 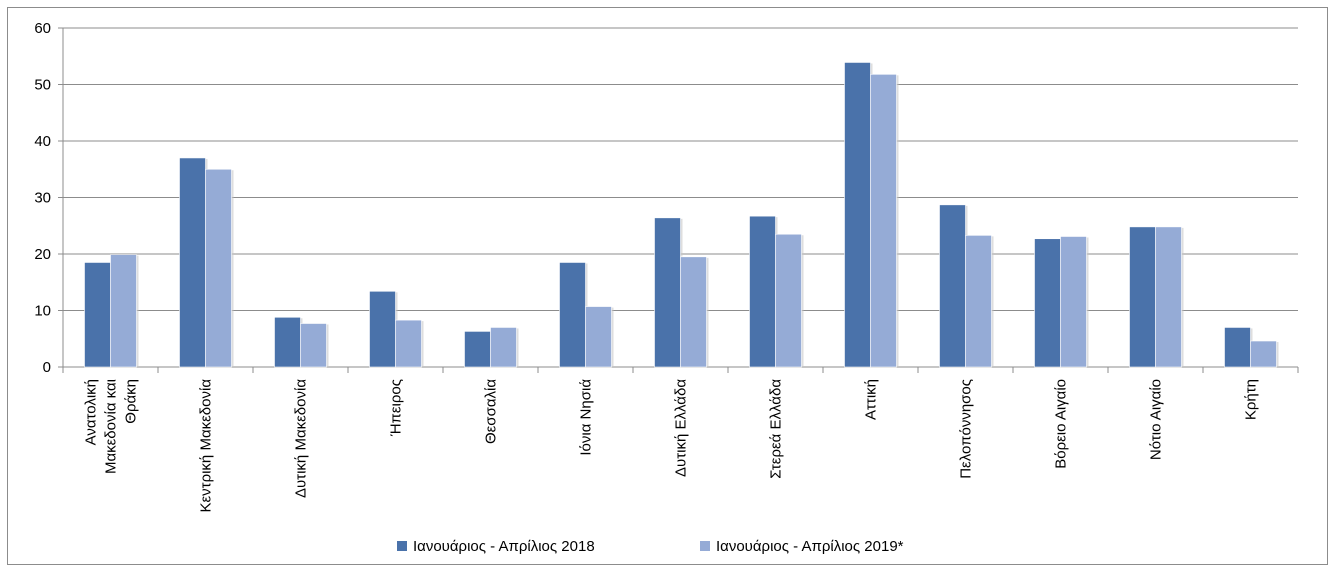 I want to click on legend-label: Ιανουάριος - Απρίλιος 2019*, so click(x=810, y=546).